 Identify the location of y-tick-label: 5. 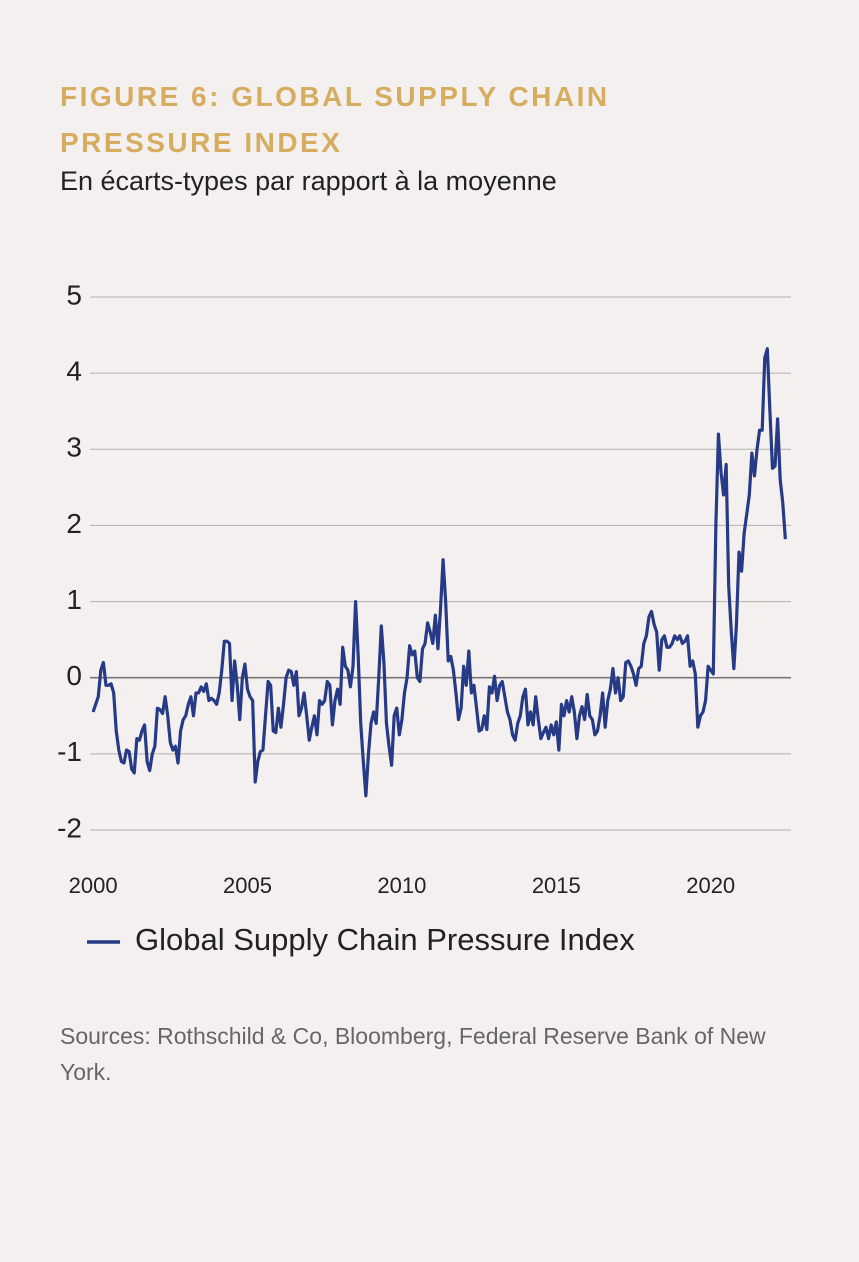
(74, 294).